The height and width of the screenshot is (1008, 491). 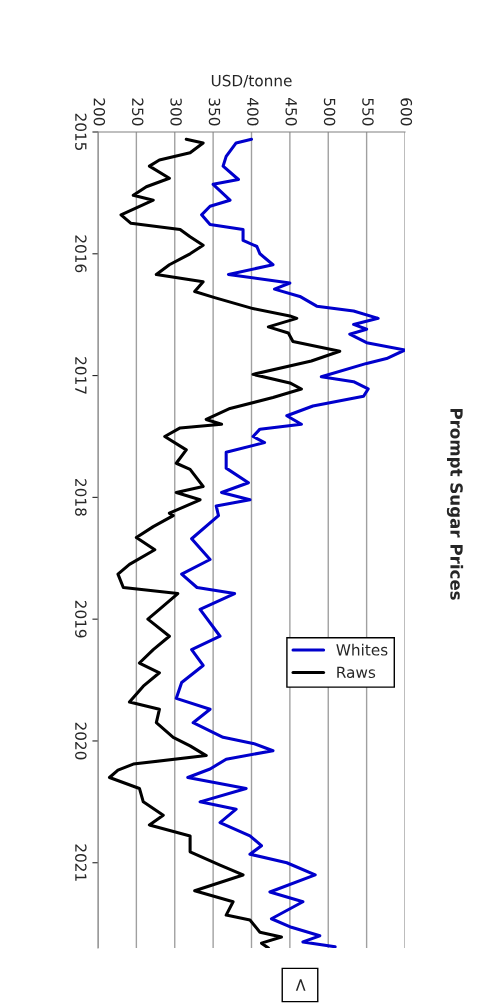 I want to click on x-tick-label: 300, so click(x=176, y=112).